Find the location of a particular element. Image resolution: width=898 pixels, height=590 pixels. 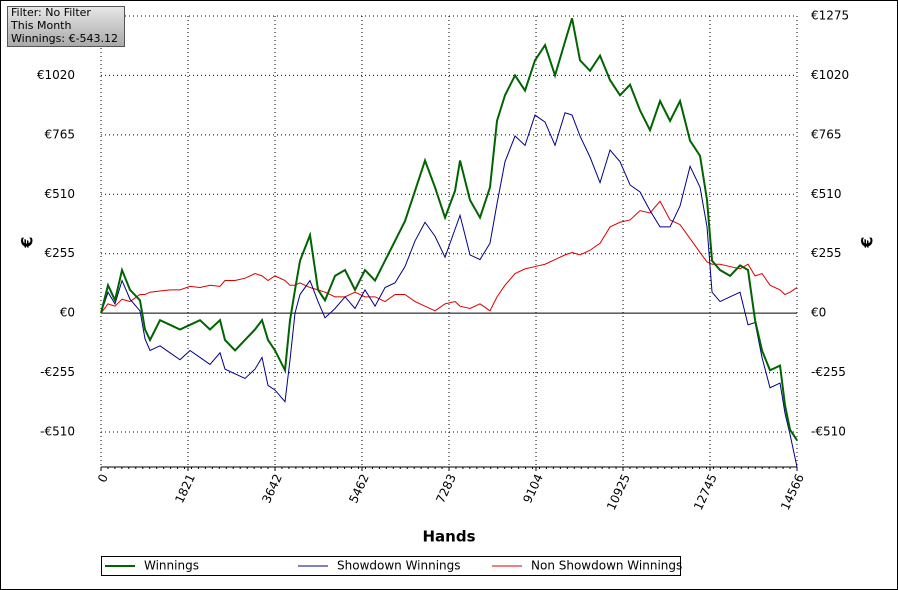

y2-tick-label: €510 is located at coordinates (826, 194).